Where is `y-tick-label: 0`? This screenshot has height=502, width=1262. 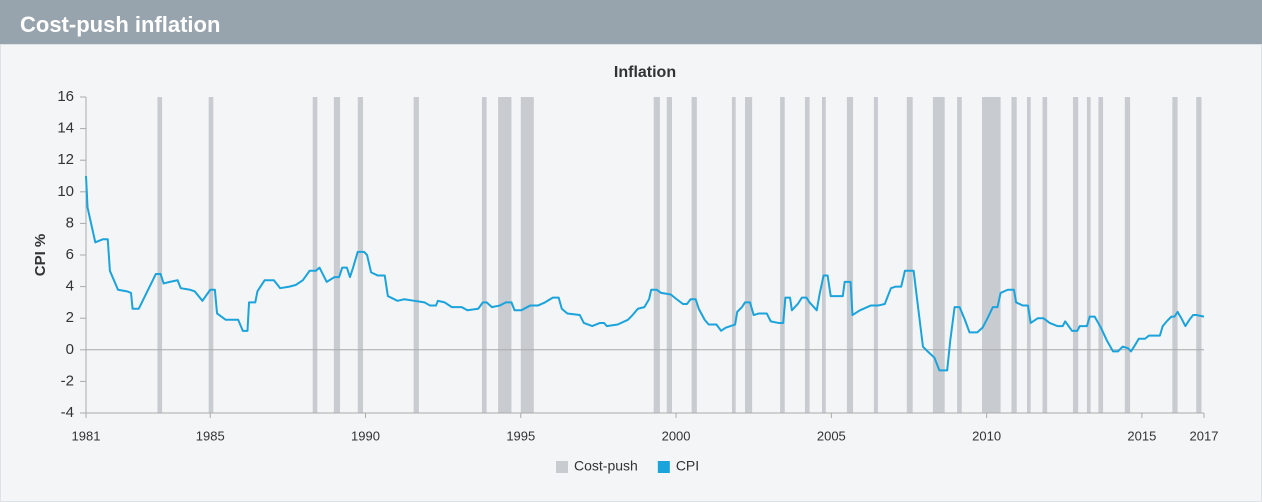
y-tick-label: 0 is located at coordinates (70, 349).